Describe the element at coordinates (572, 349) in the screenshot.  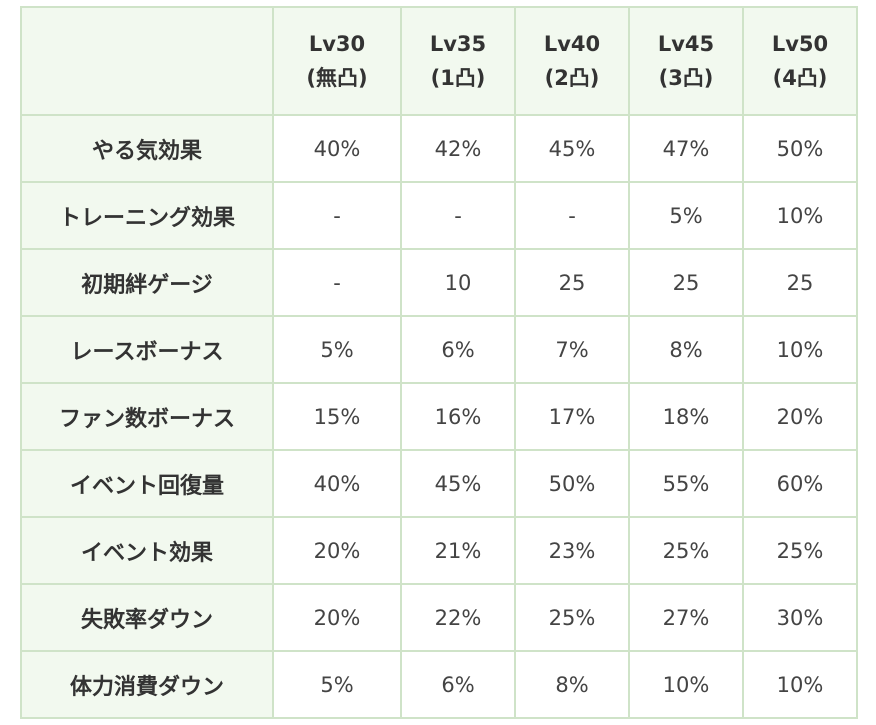
I see `table-cell: 7%` at that location.